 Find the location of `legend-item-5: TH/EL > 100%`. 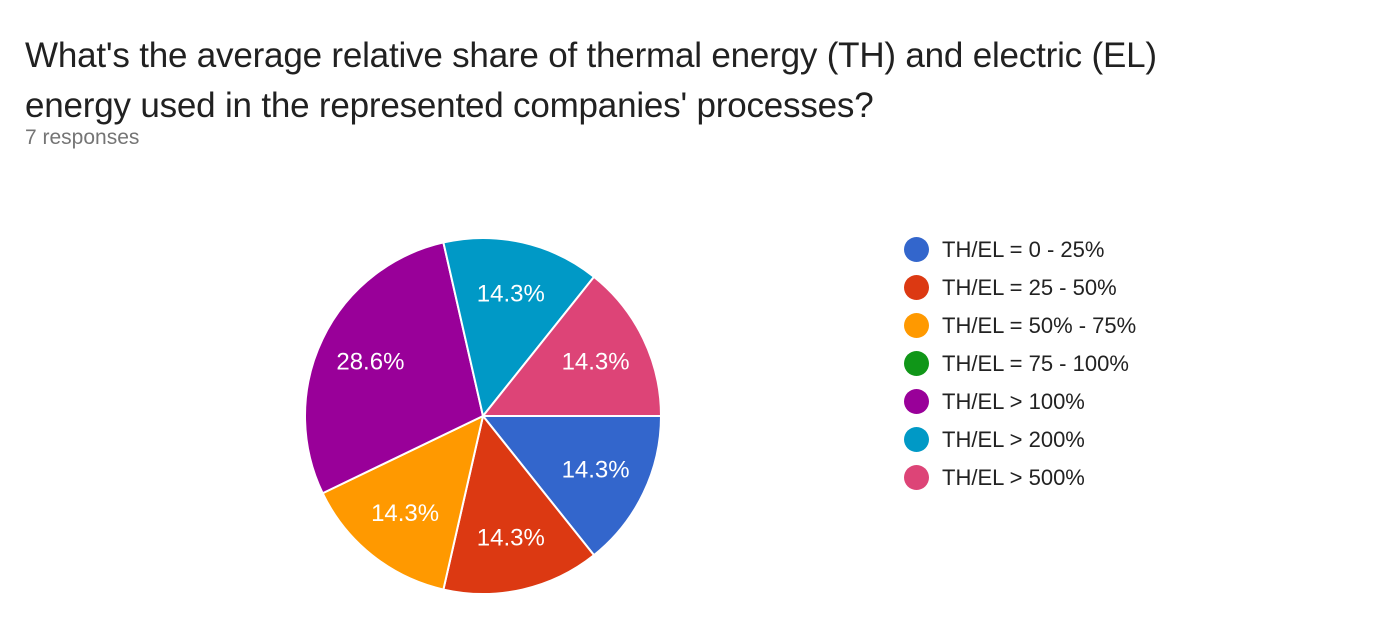

legend-item-5: TH/EL > 100% is located at coordinates (1020, 401).